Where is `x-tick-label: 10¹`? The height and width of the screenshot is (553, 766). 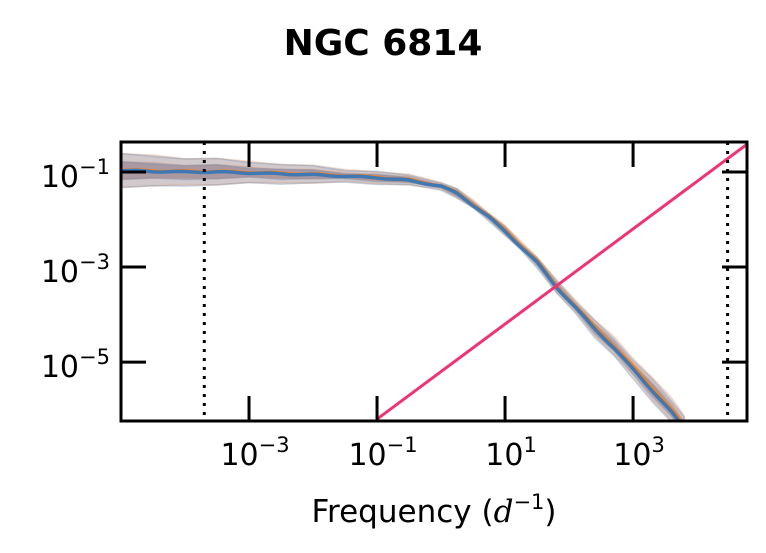
x-tick-label: 10¹ is located at coordinates (511, 453).